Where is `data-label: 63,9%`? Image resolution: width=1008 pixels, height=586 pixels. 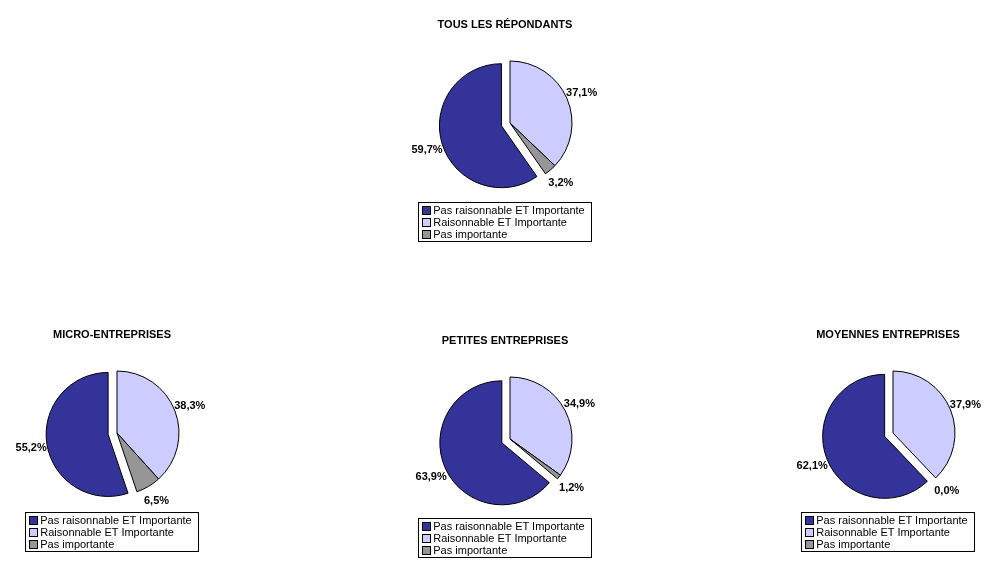 data-label: 63,9% is located at coordinates (431, 475).